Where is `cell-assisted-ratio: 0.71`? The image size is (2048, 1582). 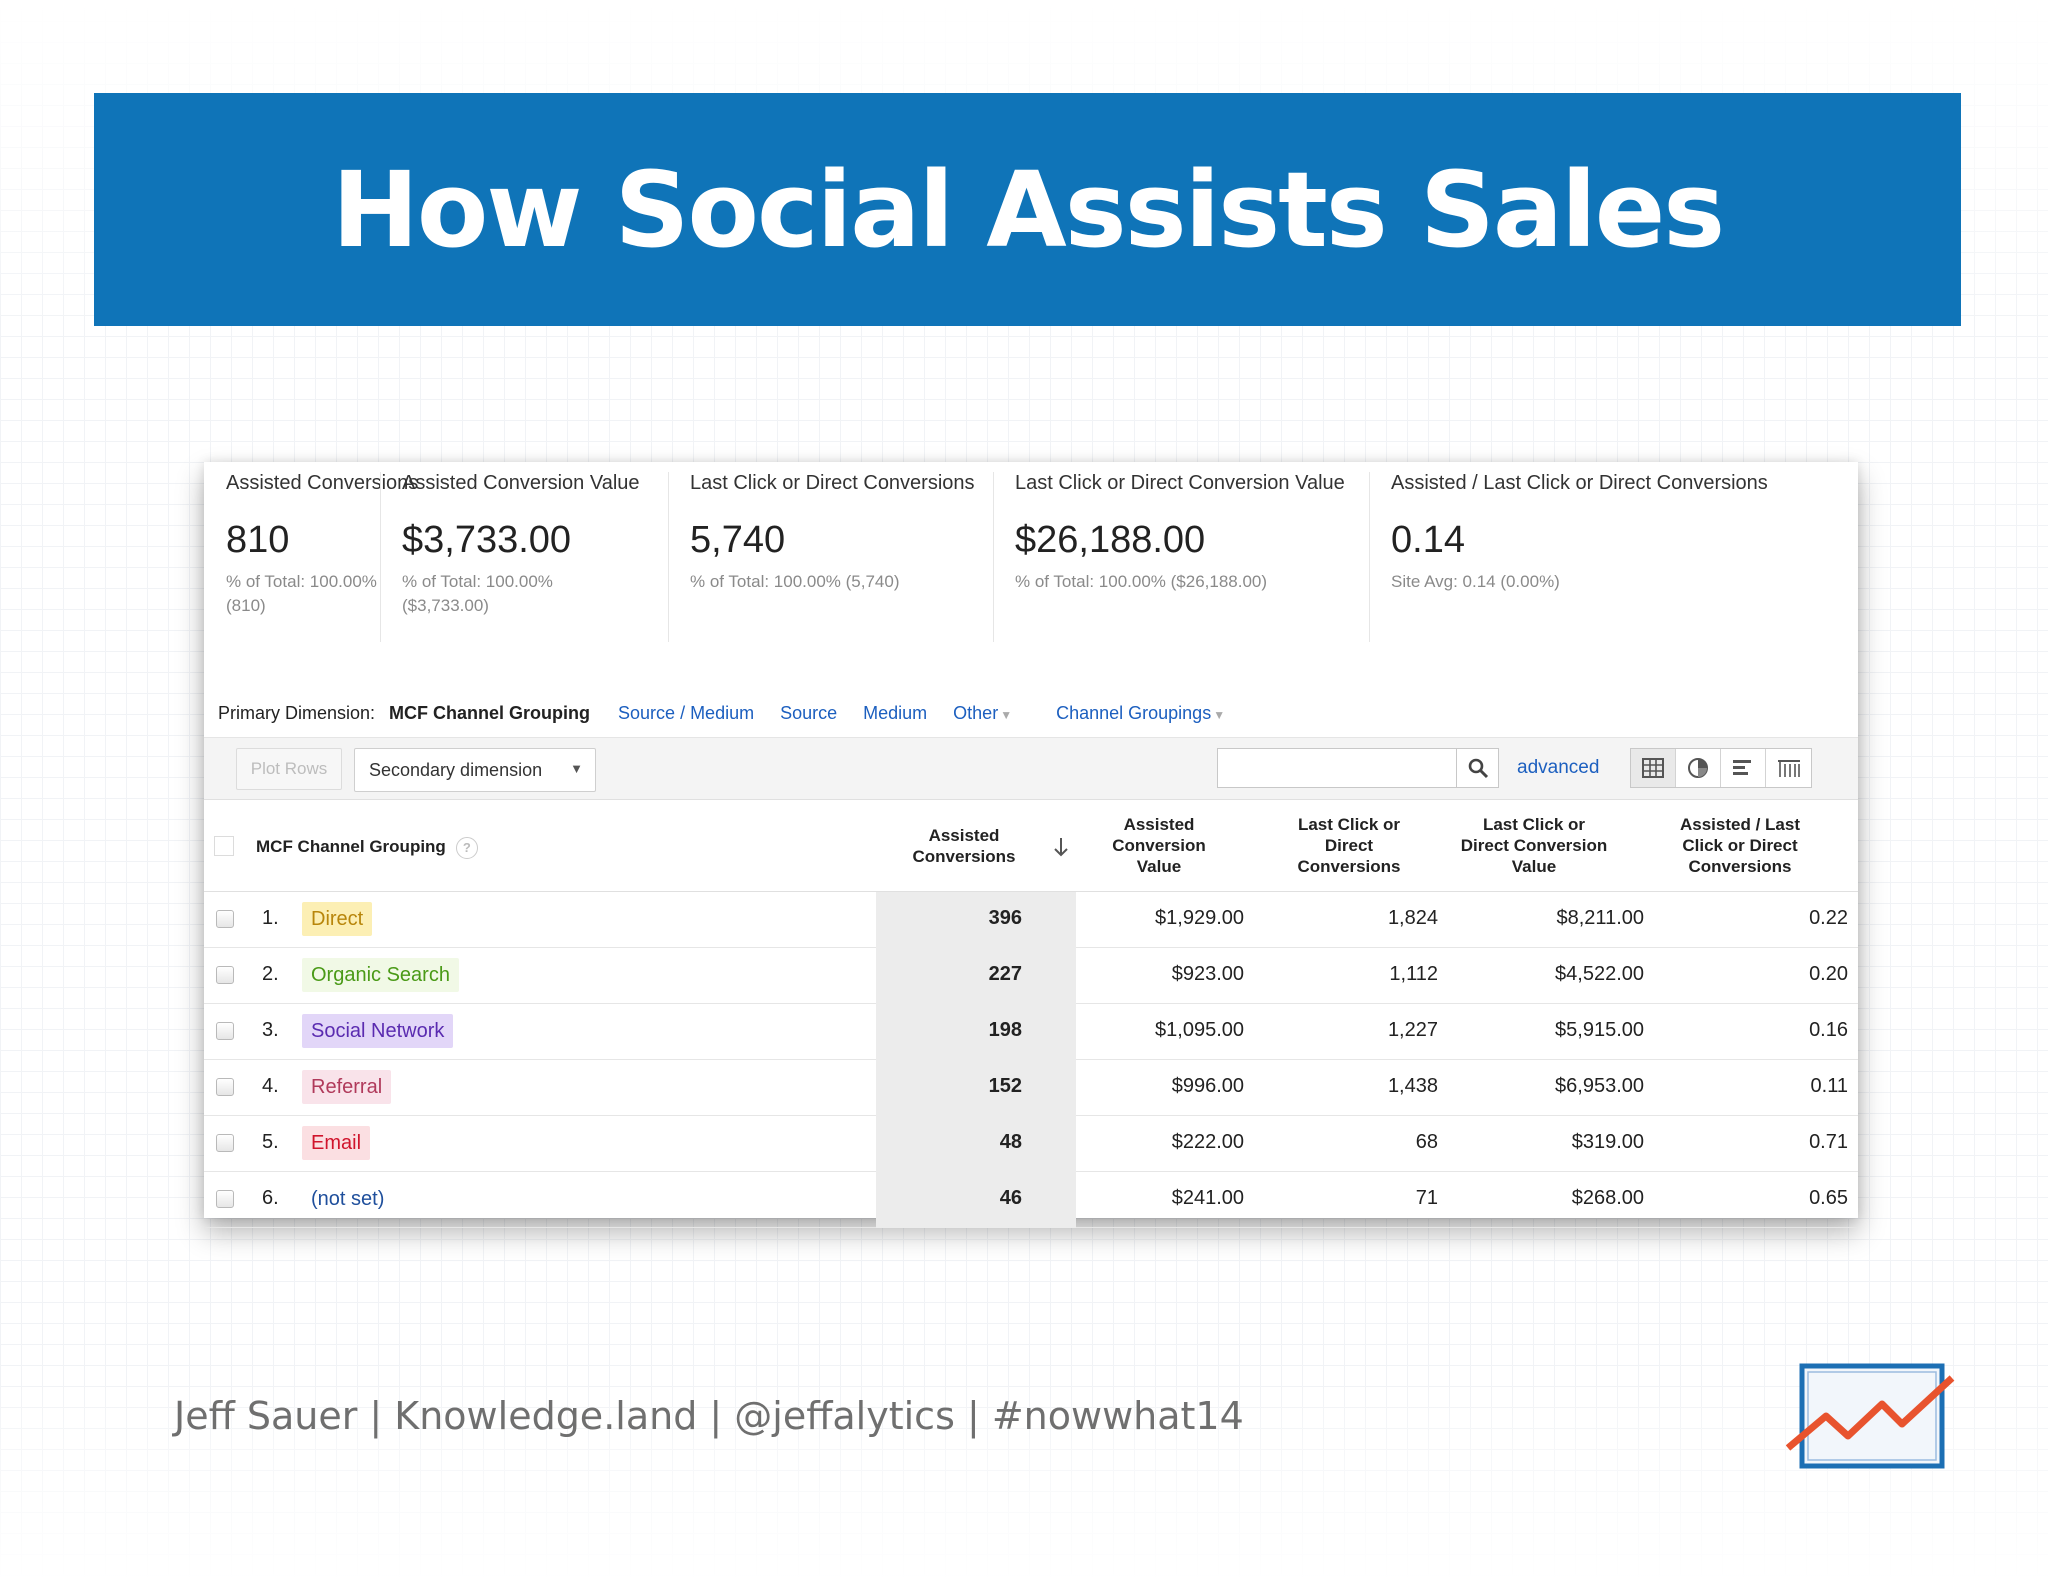 cell-assisted-ratio: 0.71 is located at coordinates (1828, 1142).